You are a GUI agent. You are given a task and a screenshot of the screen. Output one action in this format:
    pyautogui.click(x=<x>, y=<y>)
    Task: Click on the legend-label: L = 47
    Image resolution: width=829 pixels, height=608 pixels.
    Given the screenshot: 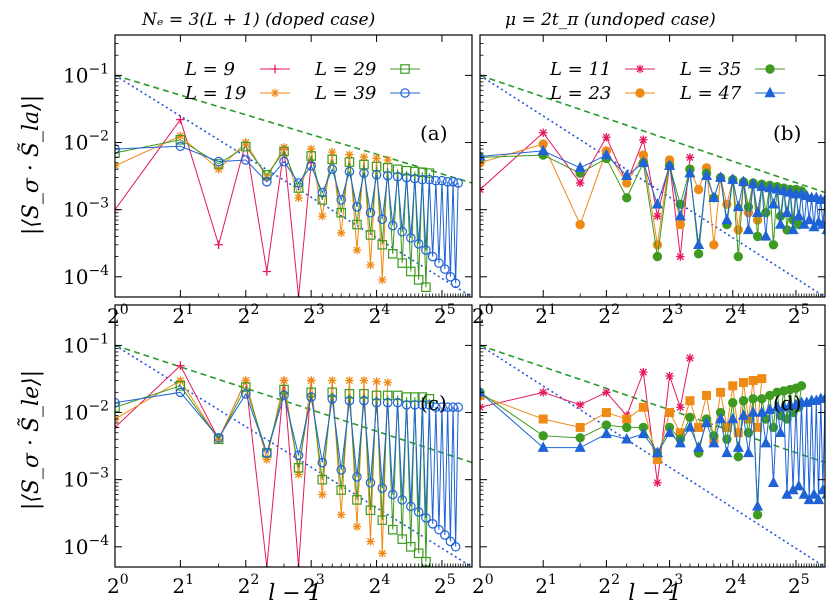 What is the action you would take?
    pyautogui.click(x=710, y=93)
    